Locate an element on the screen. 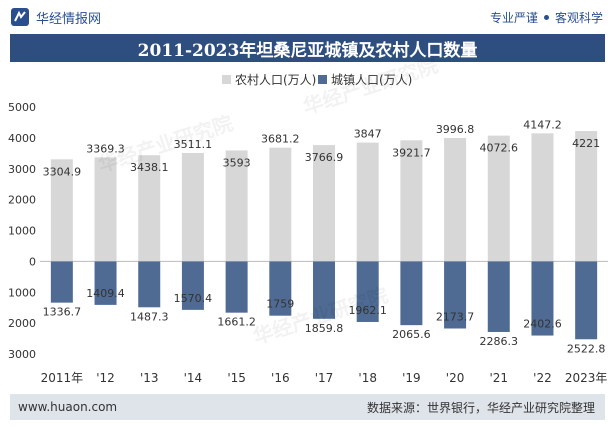 This screenshot has width=615, height=427. x-tick-label: '18 is located at coordinates (367, 378).